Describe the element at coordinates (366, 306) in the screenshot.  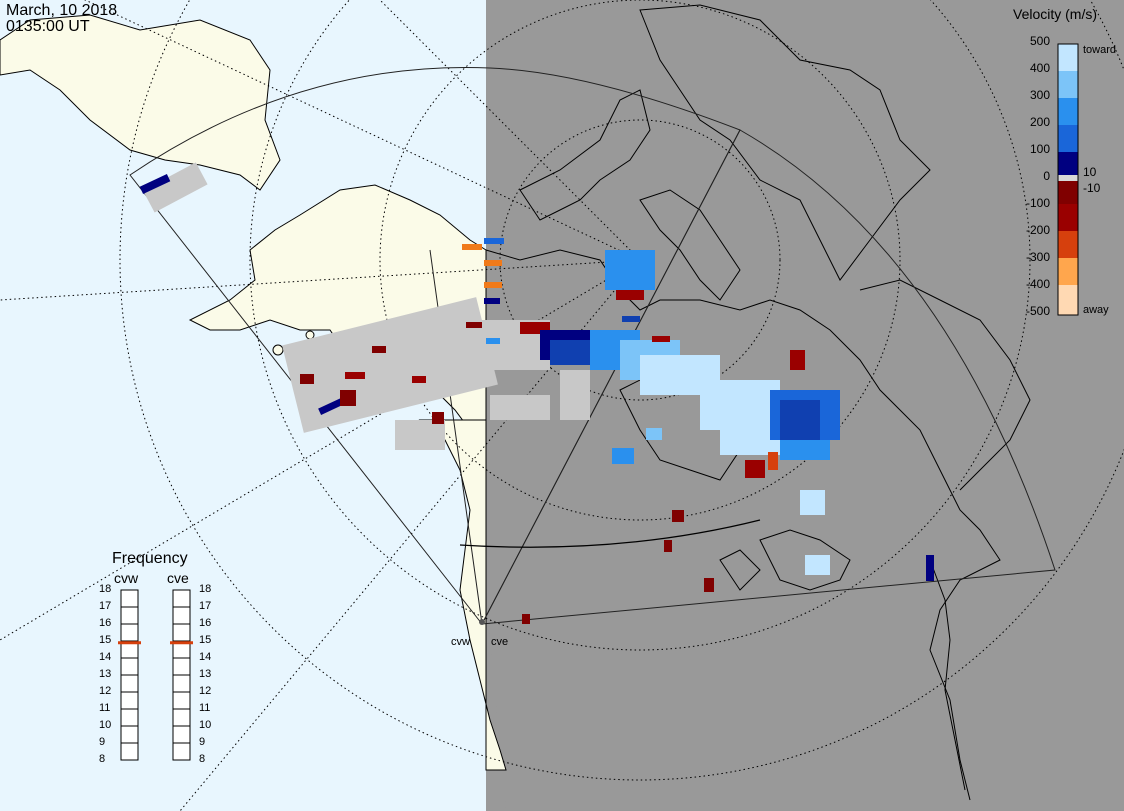
I see `ground-scatter` at that location.